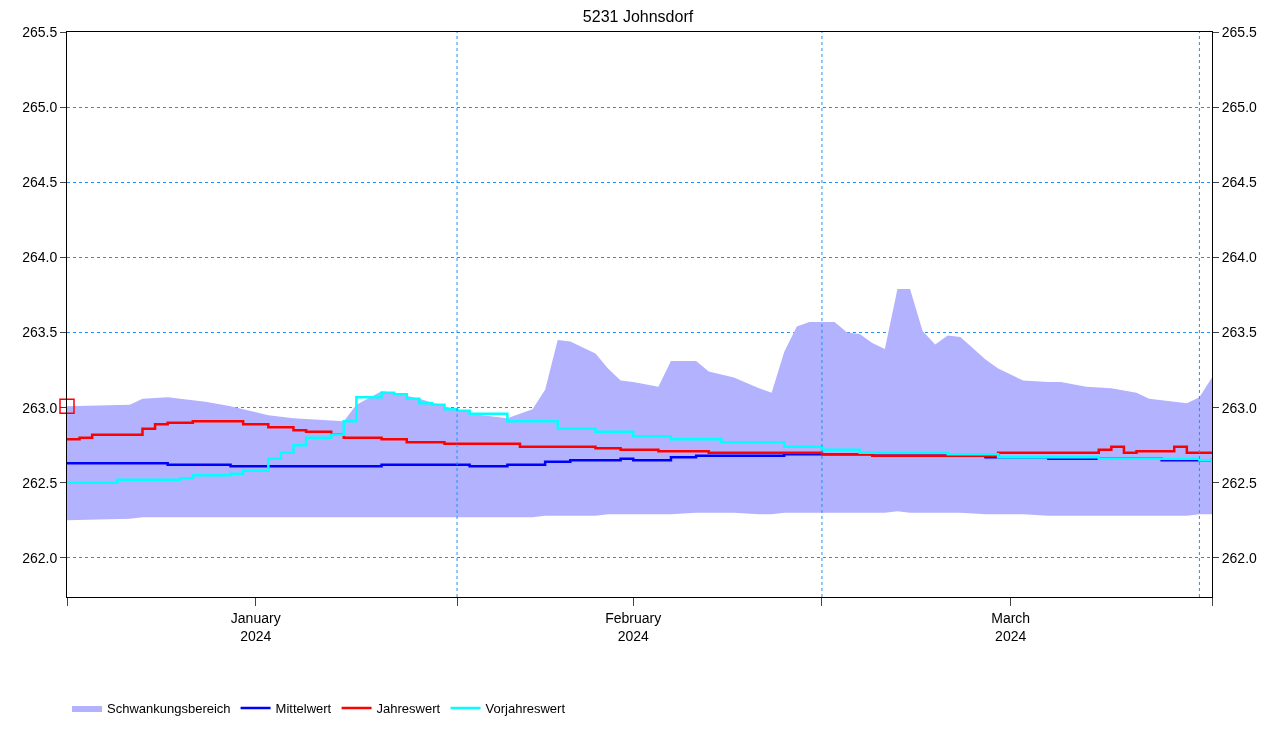 The height and width of the screenshot is (735, 1276). Describe the element at coordinates (633, 626) in the screenshot. I see `x-tick-label: February 2024` at that location.